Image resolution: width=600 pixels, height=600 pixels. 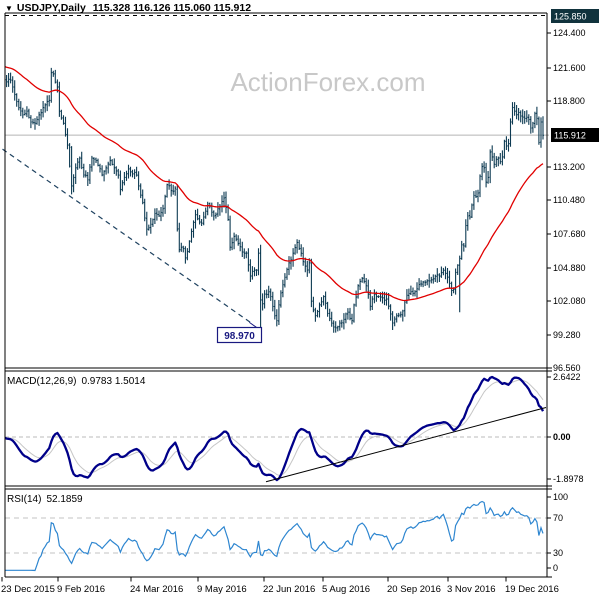 I want to click on rsi-axis-label: 100, so click(x=560, y=497).